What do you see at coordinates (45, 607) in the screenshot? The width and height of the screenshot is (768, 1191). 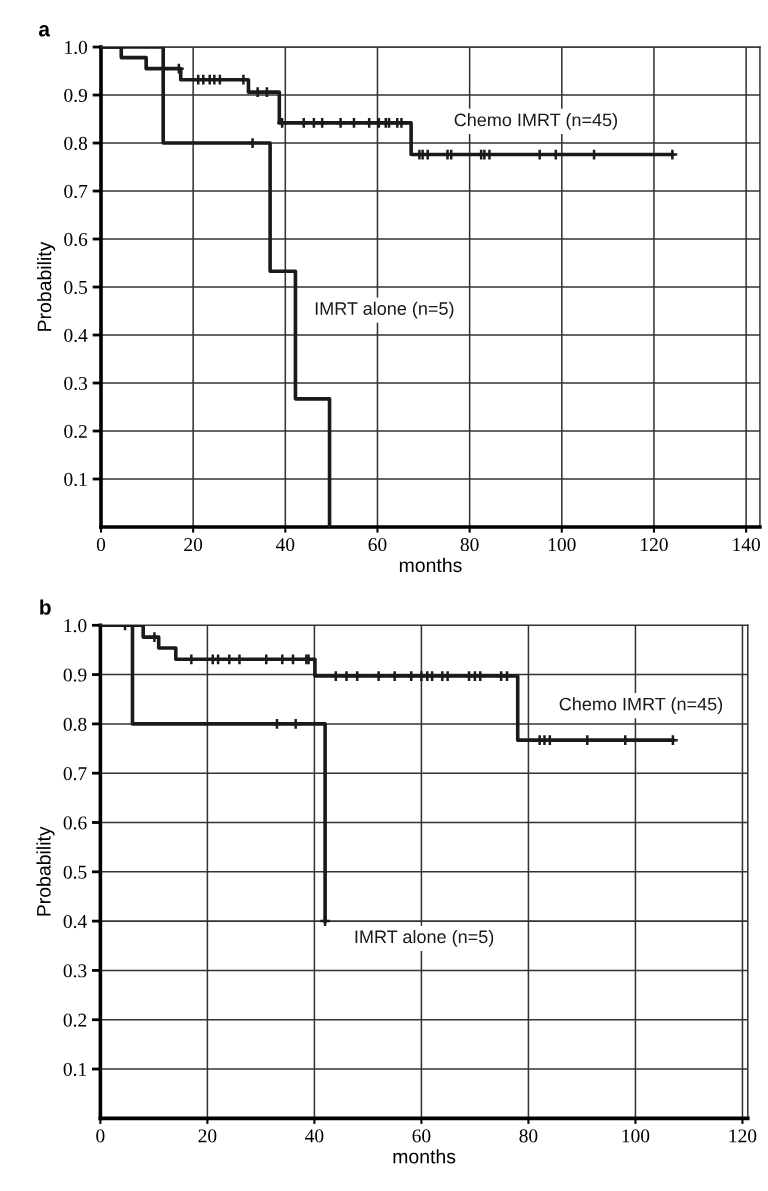 I see `chart-title: b` at bounding box center [45, 607].